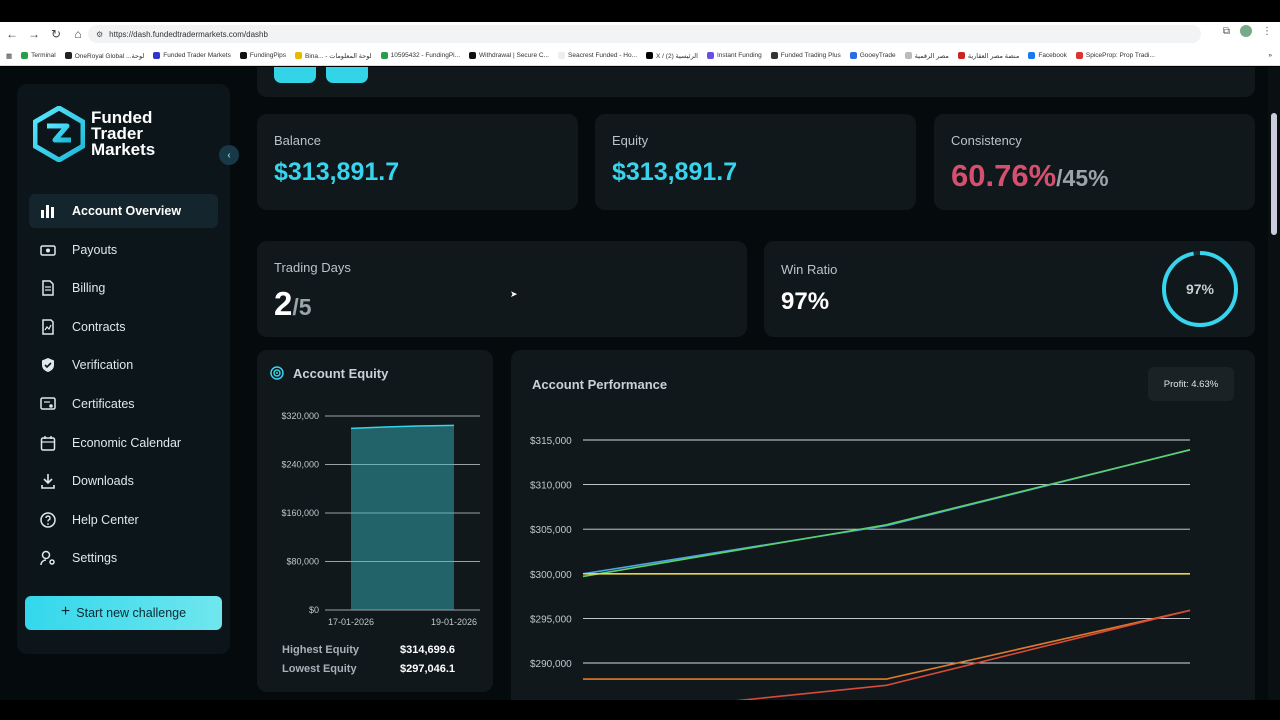 Image resolution: width=1280 pixels, height=720 pixels. I want to click on brand-logo-icon, so click(59, 134).